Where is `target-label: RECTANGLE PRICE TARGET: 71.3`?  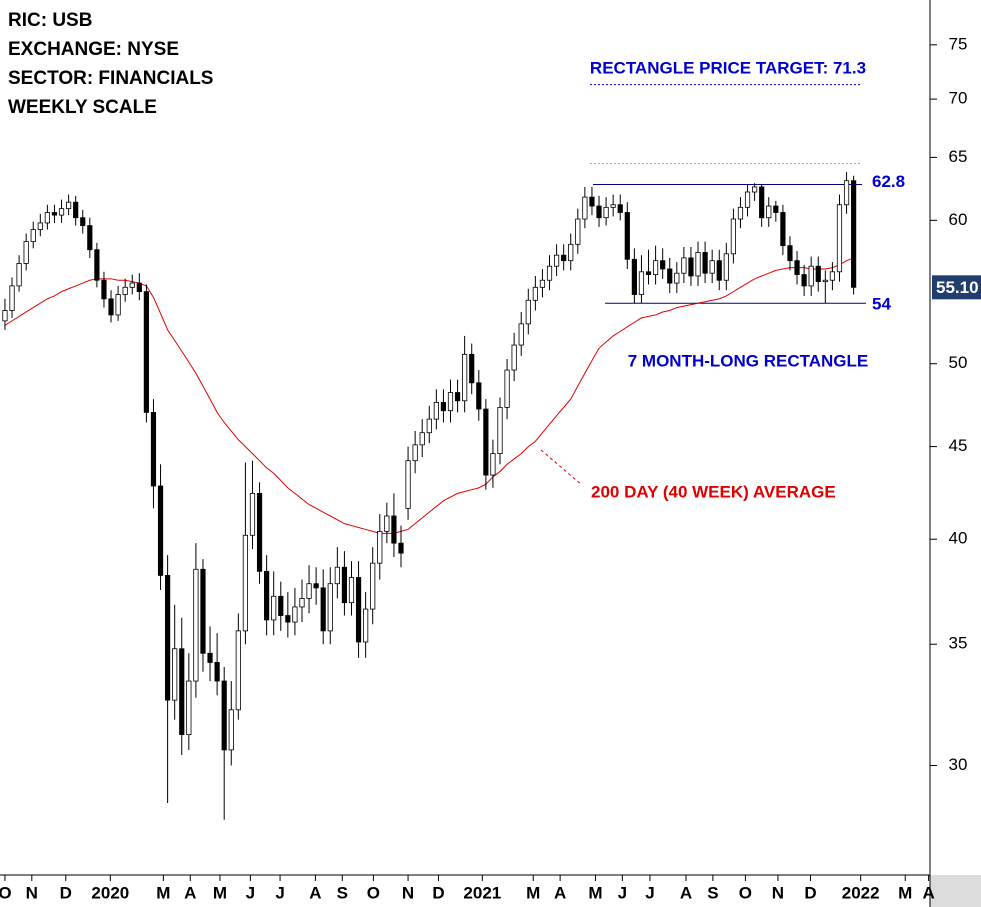
target-label: RECTANGLE PRICE TARGET: 71.3 is located at coordinates (728, 67).